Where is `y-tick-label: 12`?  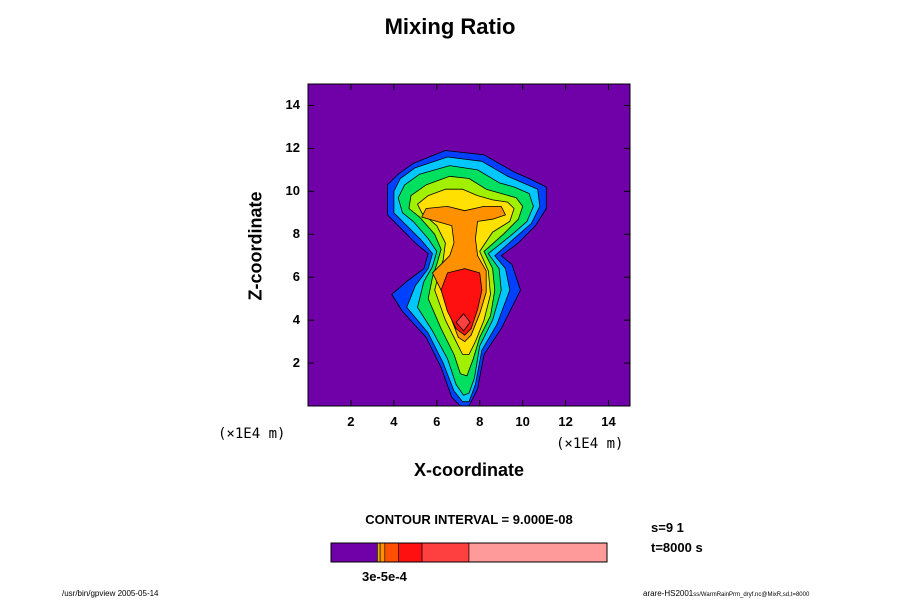 y-tick-label: 12 is located at coordinates (292, 148).